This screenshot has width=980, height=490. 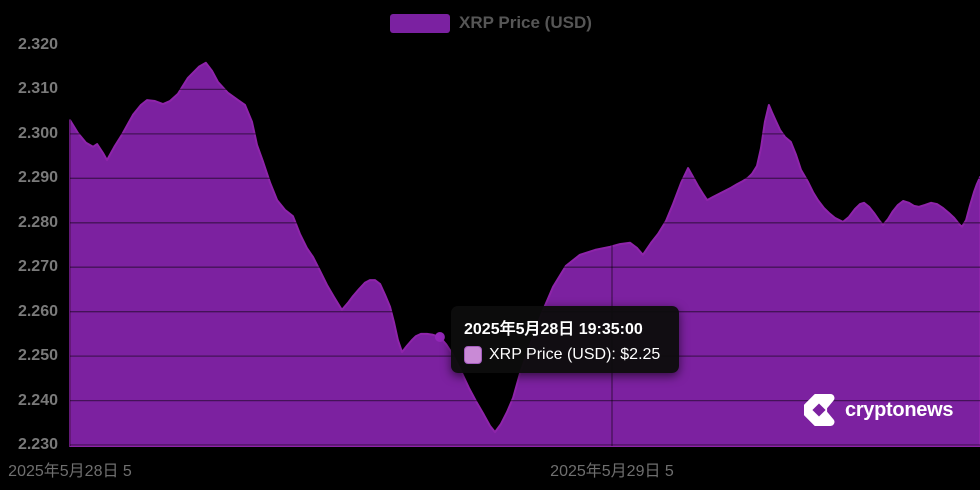 I want to click on cryptonews-watermark: cryptonews, so click(x=878, y=410).